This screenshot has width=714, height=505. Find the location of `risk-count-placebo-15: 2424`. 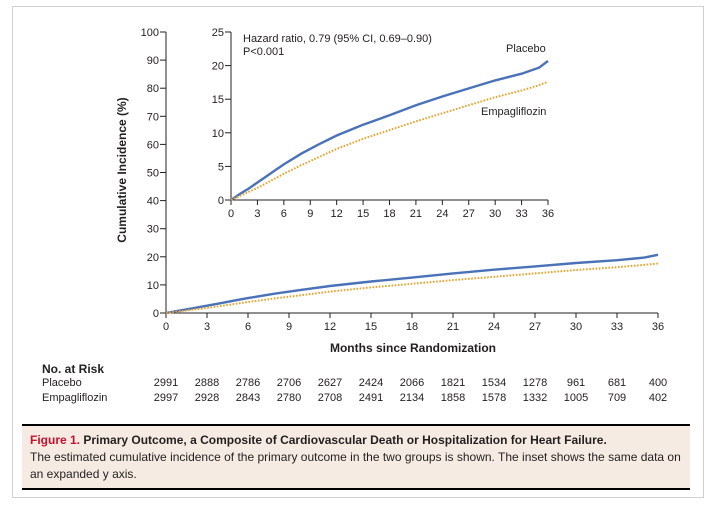

risk-count-placebo-15: 2424 is located at coordinates (371, 383).